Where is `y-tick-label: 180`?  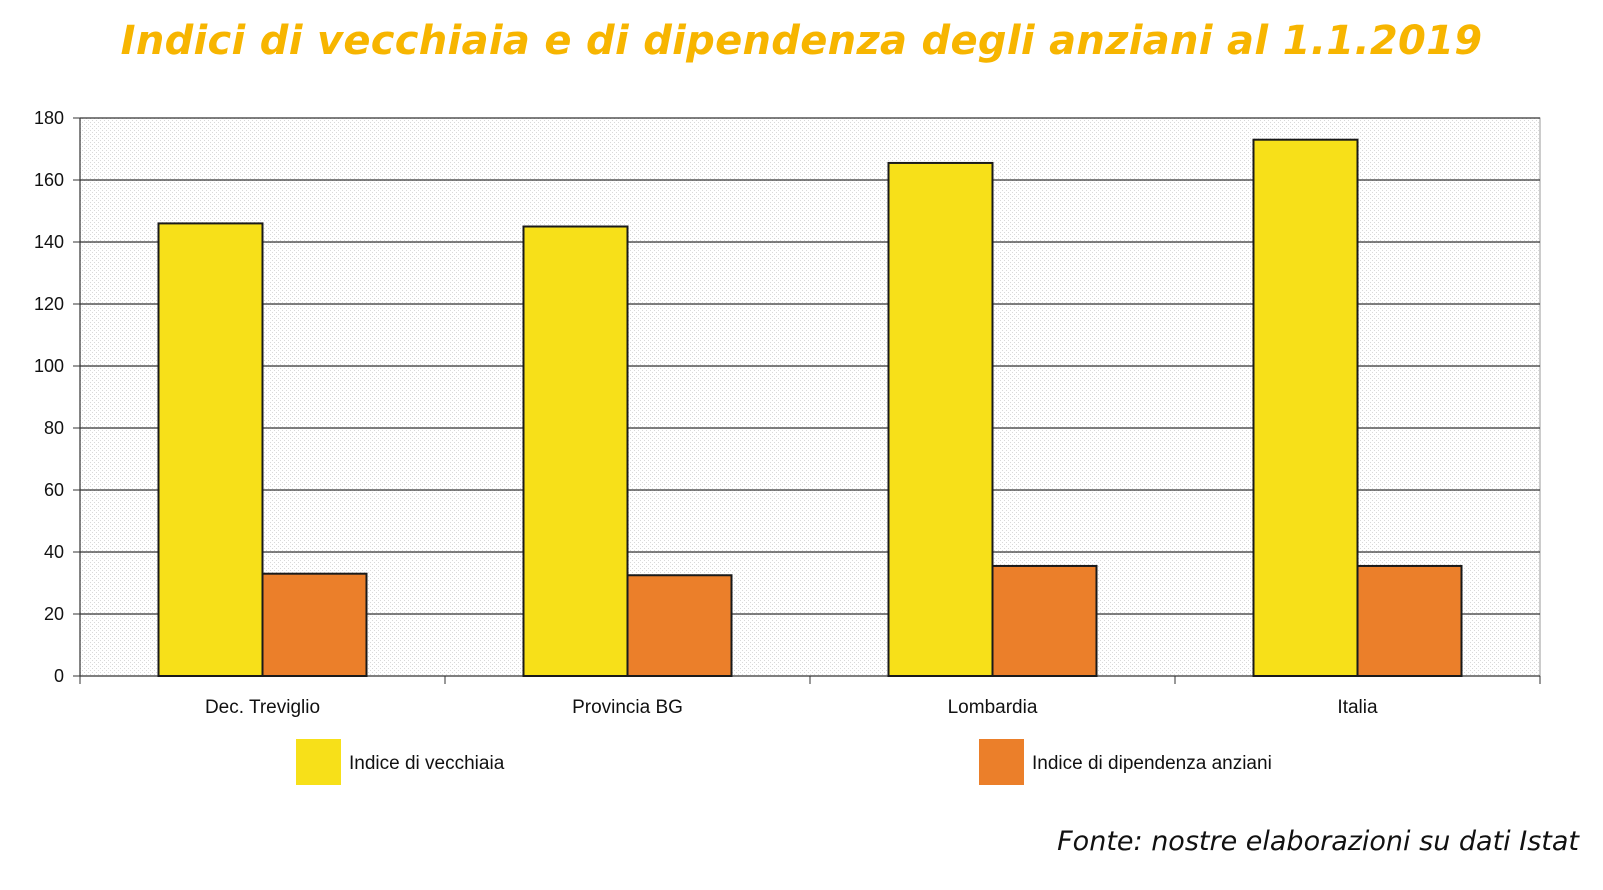 y-tick-label: 180 is located at coordinates (49, 118).